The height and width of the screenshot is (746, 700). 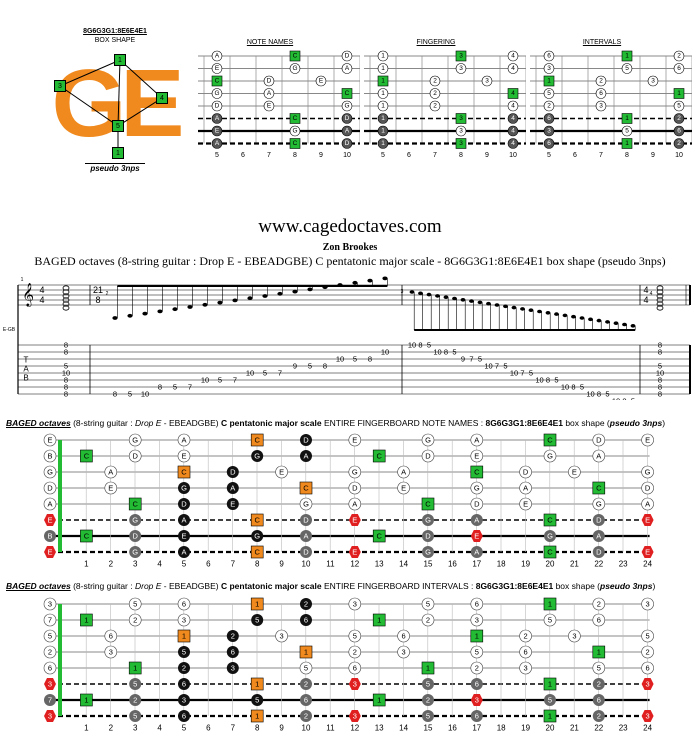 What do you see at coordinates (50, 700) in the screenshot?
I see `marker-label: 7` at bounding box center [50, 700].